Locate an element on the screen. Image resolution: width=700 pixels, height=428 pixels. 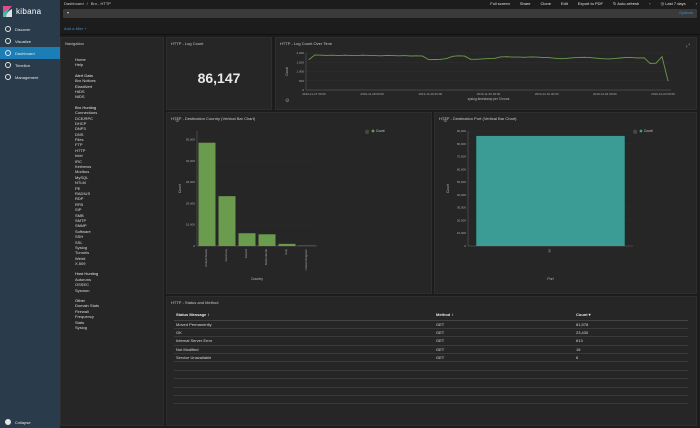
top-action-auto-refresh: ↻ Auto-refresh is located at coordinates (626, 3).